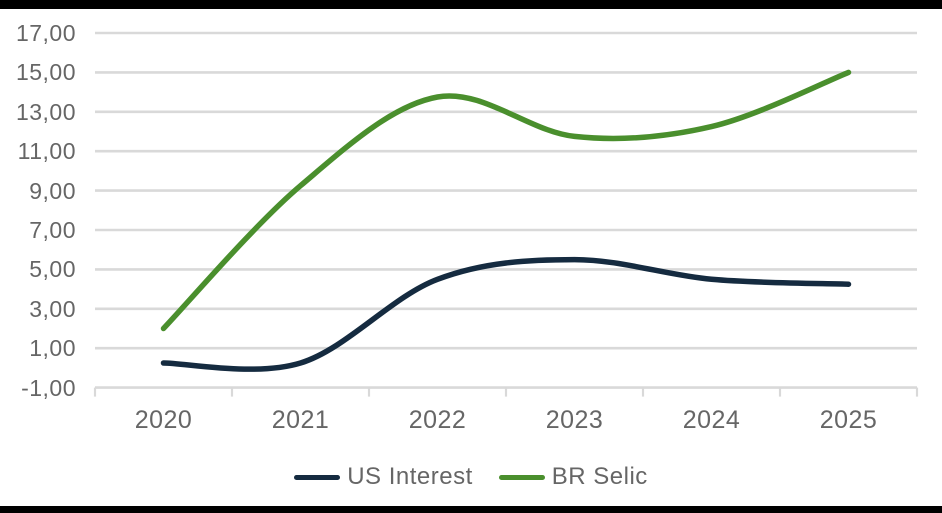  I want to click on y-axis-tick-label: 9,00, so click(52, 191).